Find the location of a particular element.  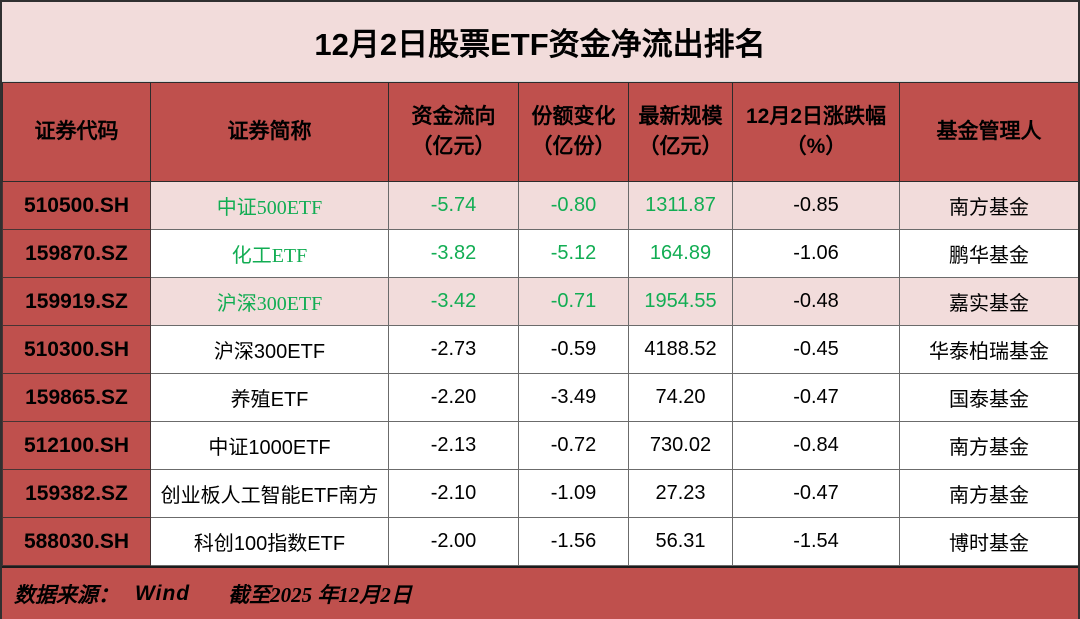

cell-share-change: -0.59 is located at coordinates (573, 349).